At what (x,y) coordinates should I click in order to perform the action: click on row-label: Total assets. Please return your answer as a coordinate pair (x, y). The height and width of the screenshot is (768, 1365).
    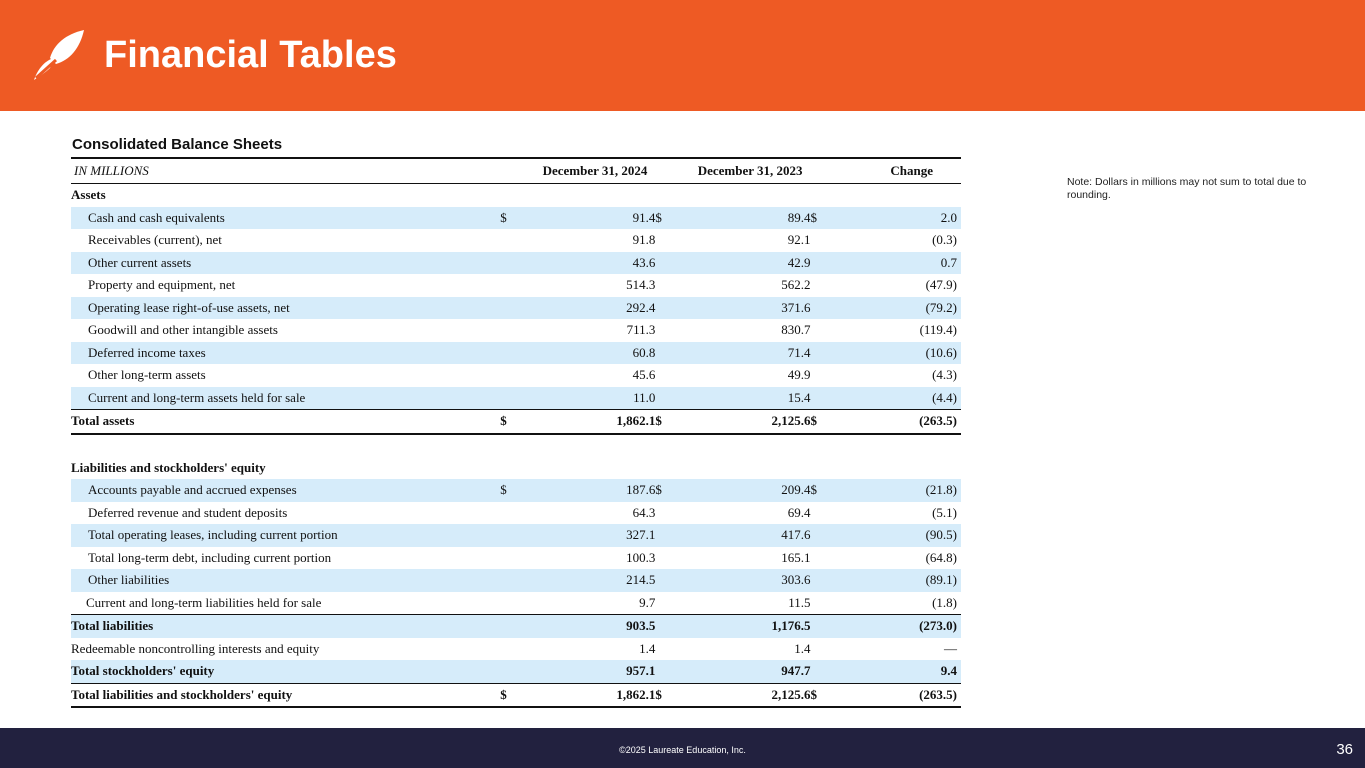
    Looking at the image, I should click on (286, 422).